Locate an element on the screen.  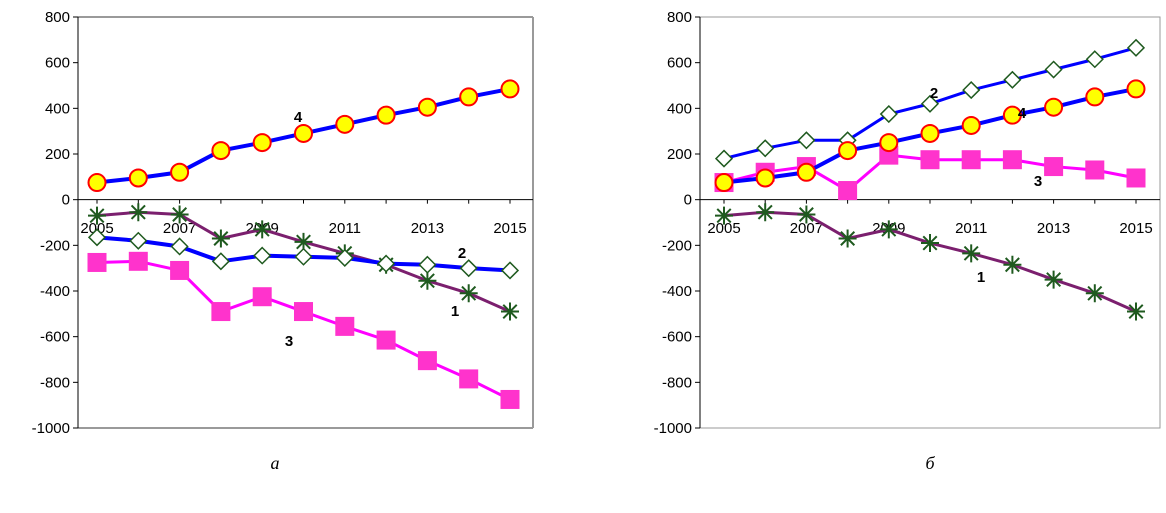
x-tick-label: 2005 is located at coordinates (723, 228).